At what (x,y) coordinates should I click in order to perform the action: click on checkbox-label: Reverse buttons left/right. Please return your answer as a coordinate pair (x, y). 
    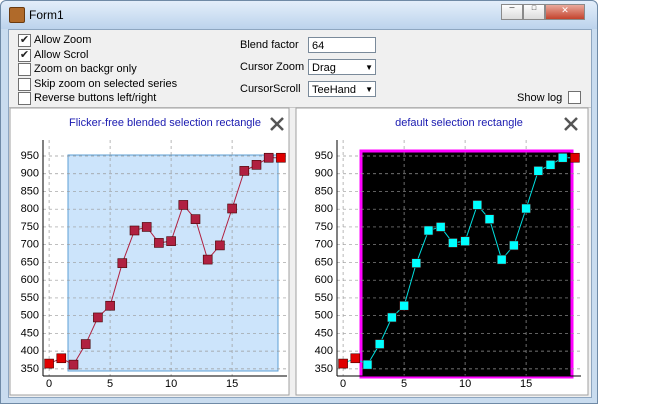
    Looking at the image, I should click on (95, 98).